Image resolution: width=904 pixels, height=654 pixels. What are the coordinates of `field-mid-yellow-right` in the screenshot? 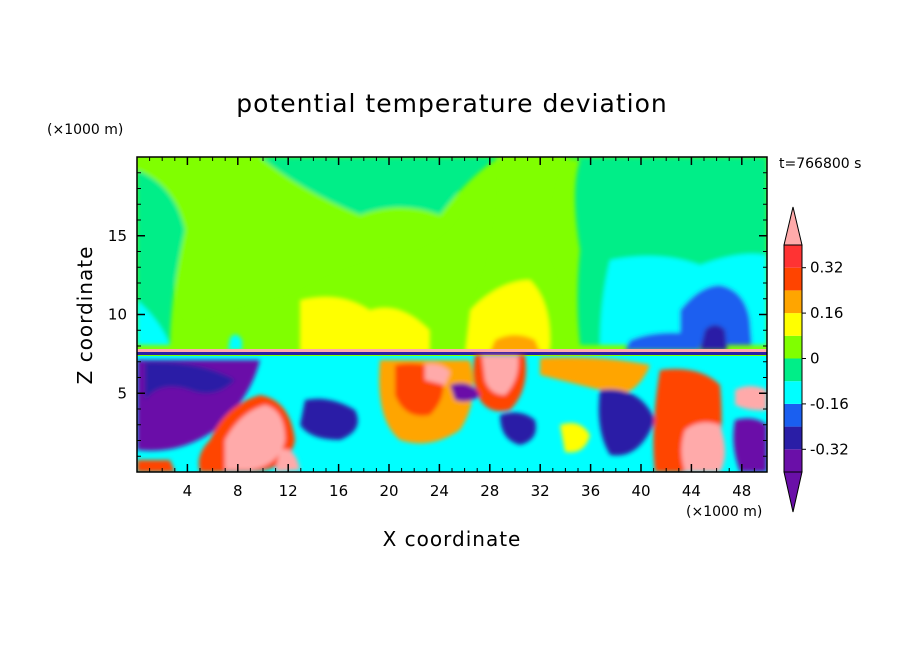 It's located at (507, 316).